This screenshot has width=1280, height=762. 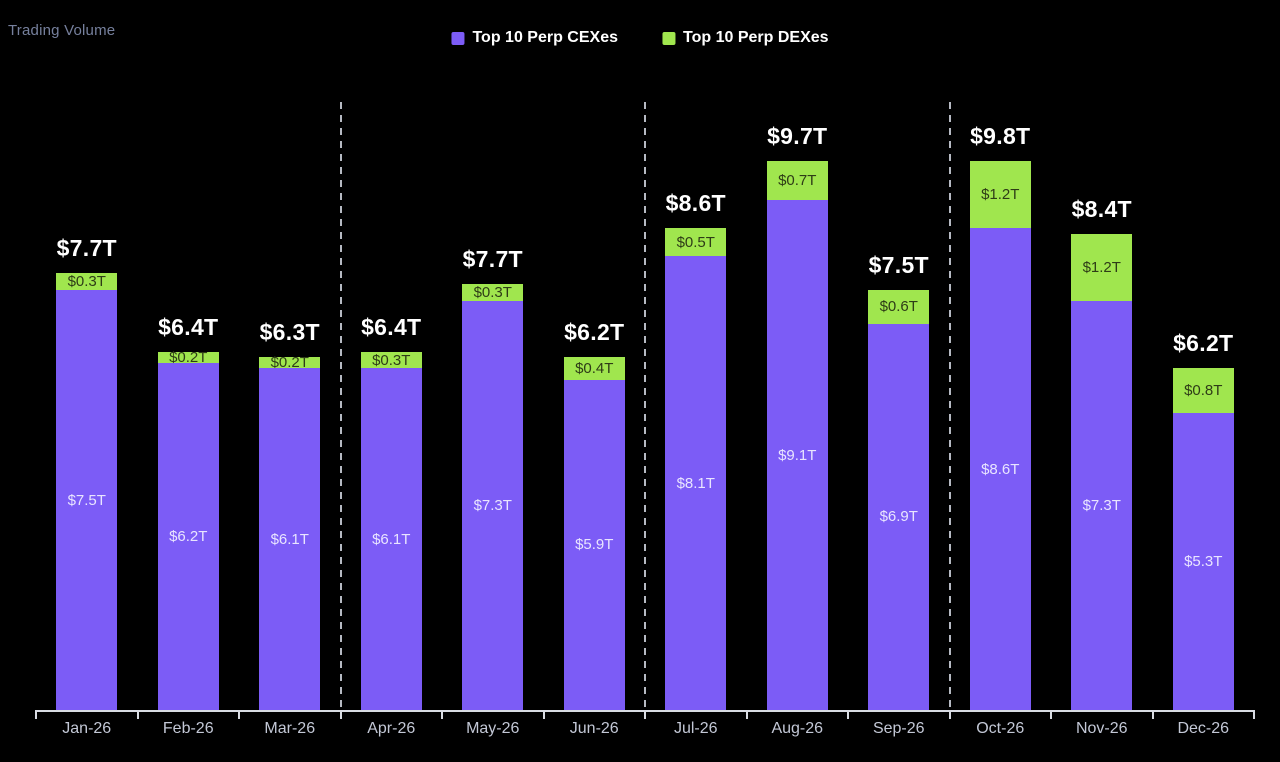 I want to click on x-axis-label-feb-26: Feb-26, so click(x=188, y=728).